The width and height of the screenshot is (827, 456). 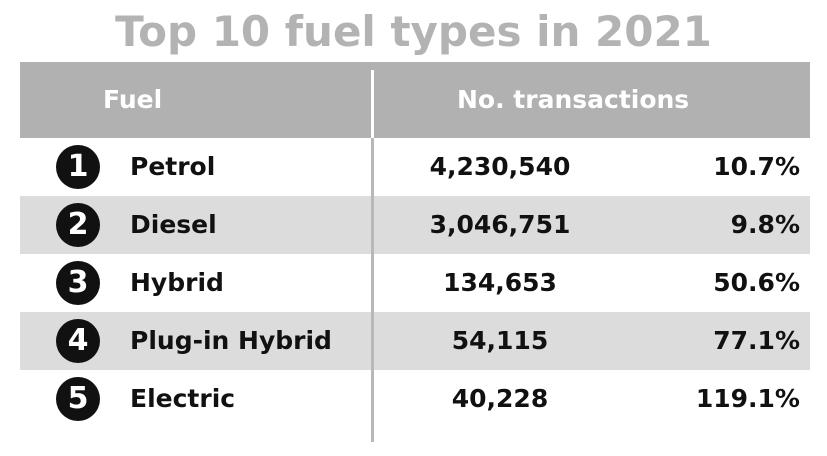 What do you see at coordinates (133, 99) in the screenshot?
I see `header-fuel: Fuel` at bounding box center [133, 99].